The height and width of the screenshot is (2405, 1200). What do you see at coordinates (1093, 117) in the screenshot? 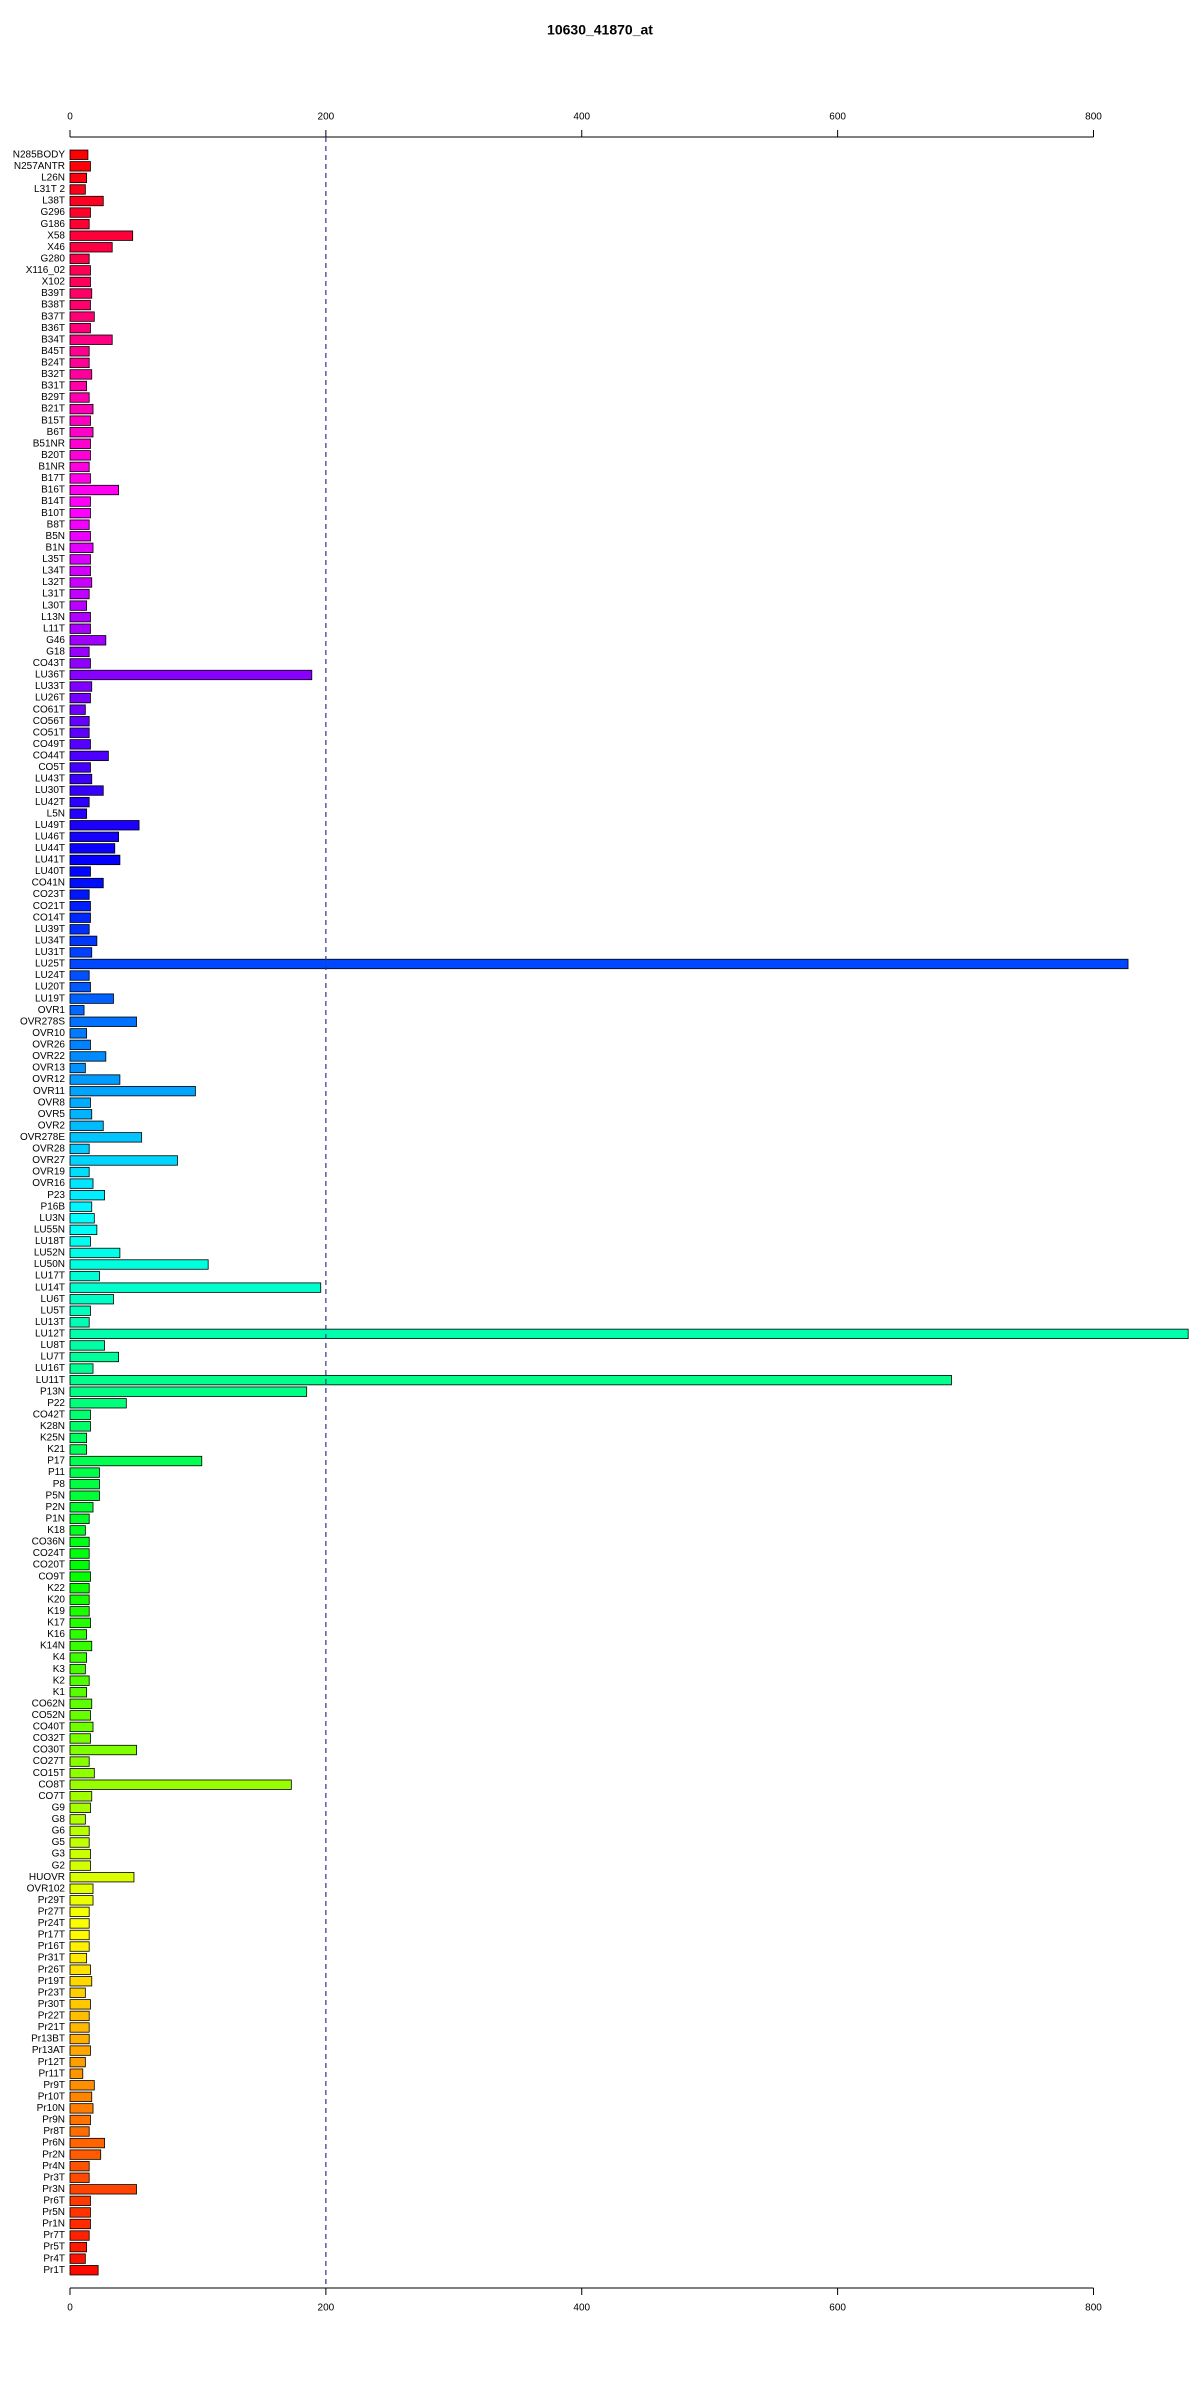
I see `x-tick-label: 800` at bounding box center [1093, 117].